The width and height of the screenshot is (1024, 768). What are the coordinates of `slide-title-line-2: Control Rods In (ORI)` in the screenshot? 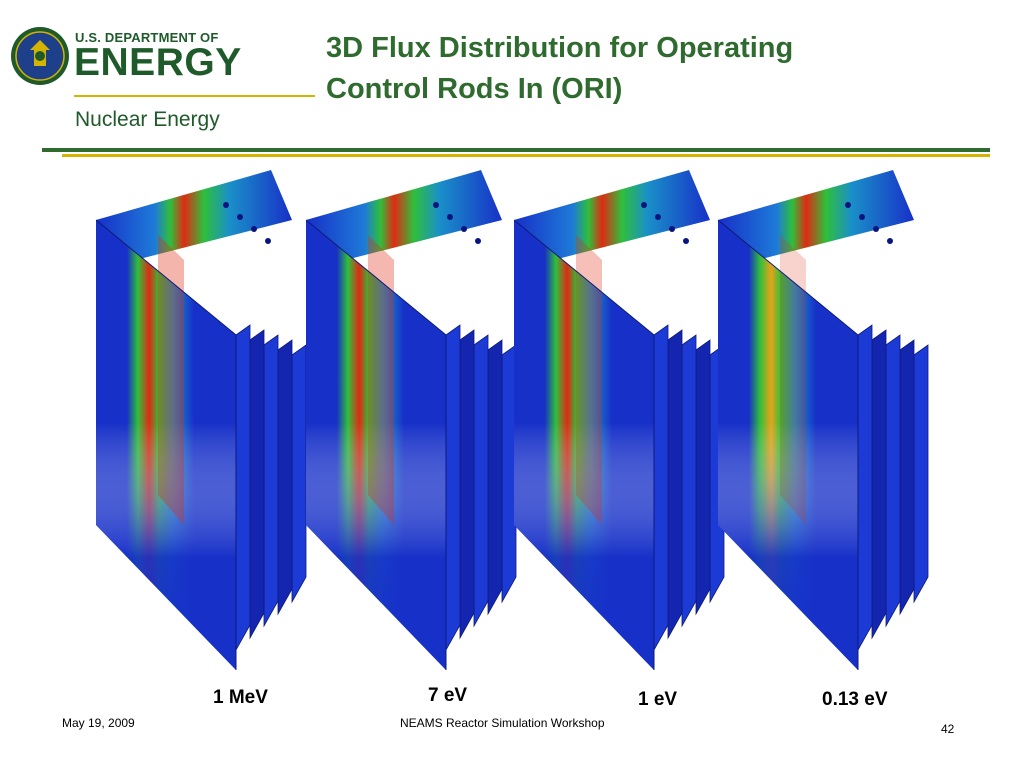 It's located at (474, 89).